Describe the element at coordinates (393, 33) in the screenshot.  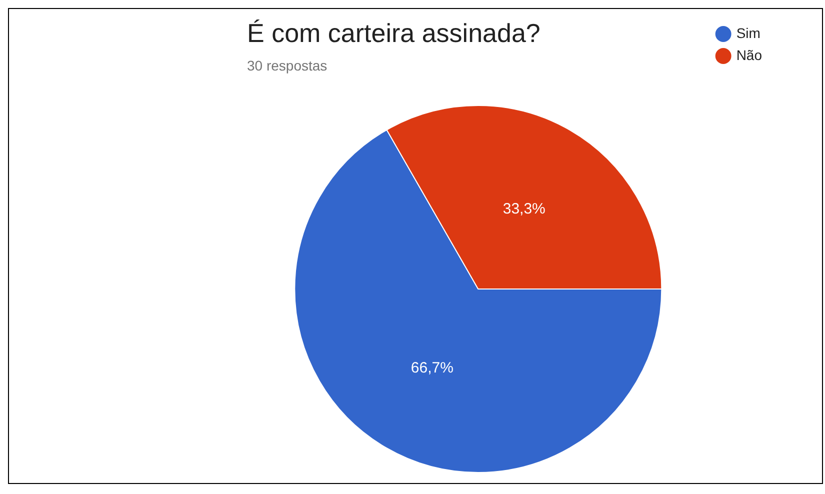
I see `chart-title: É com carteira assinada?` at that location.